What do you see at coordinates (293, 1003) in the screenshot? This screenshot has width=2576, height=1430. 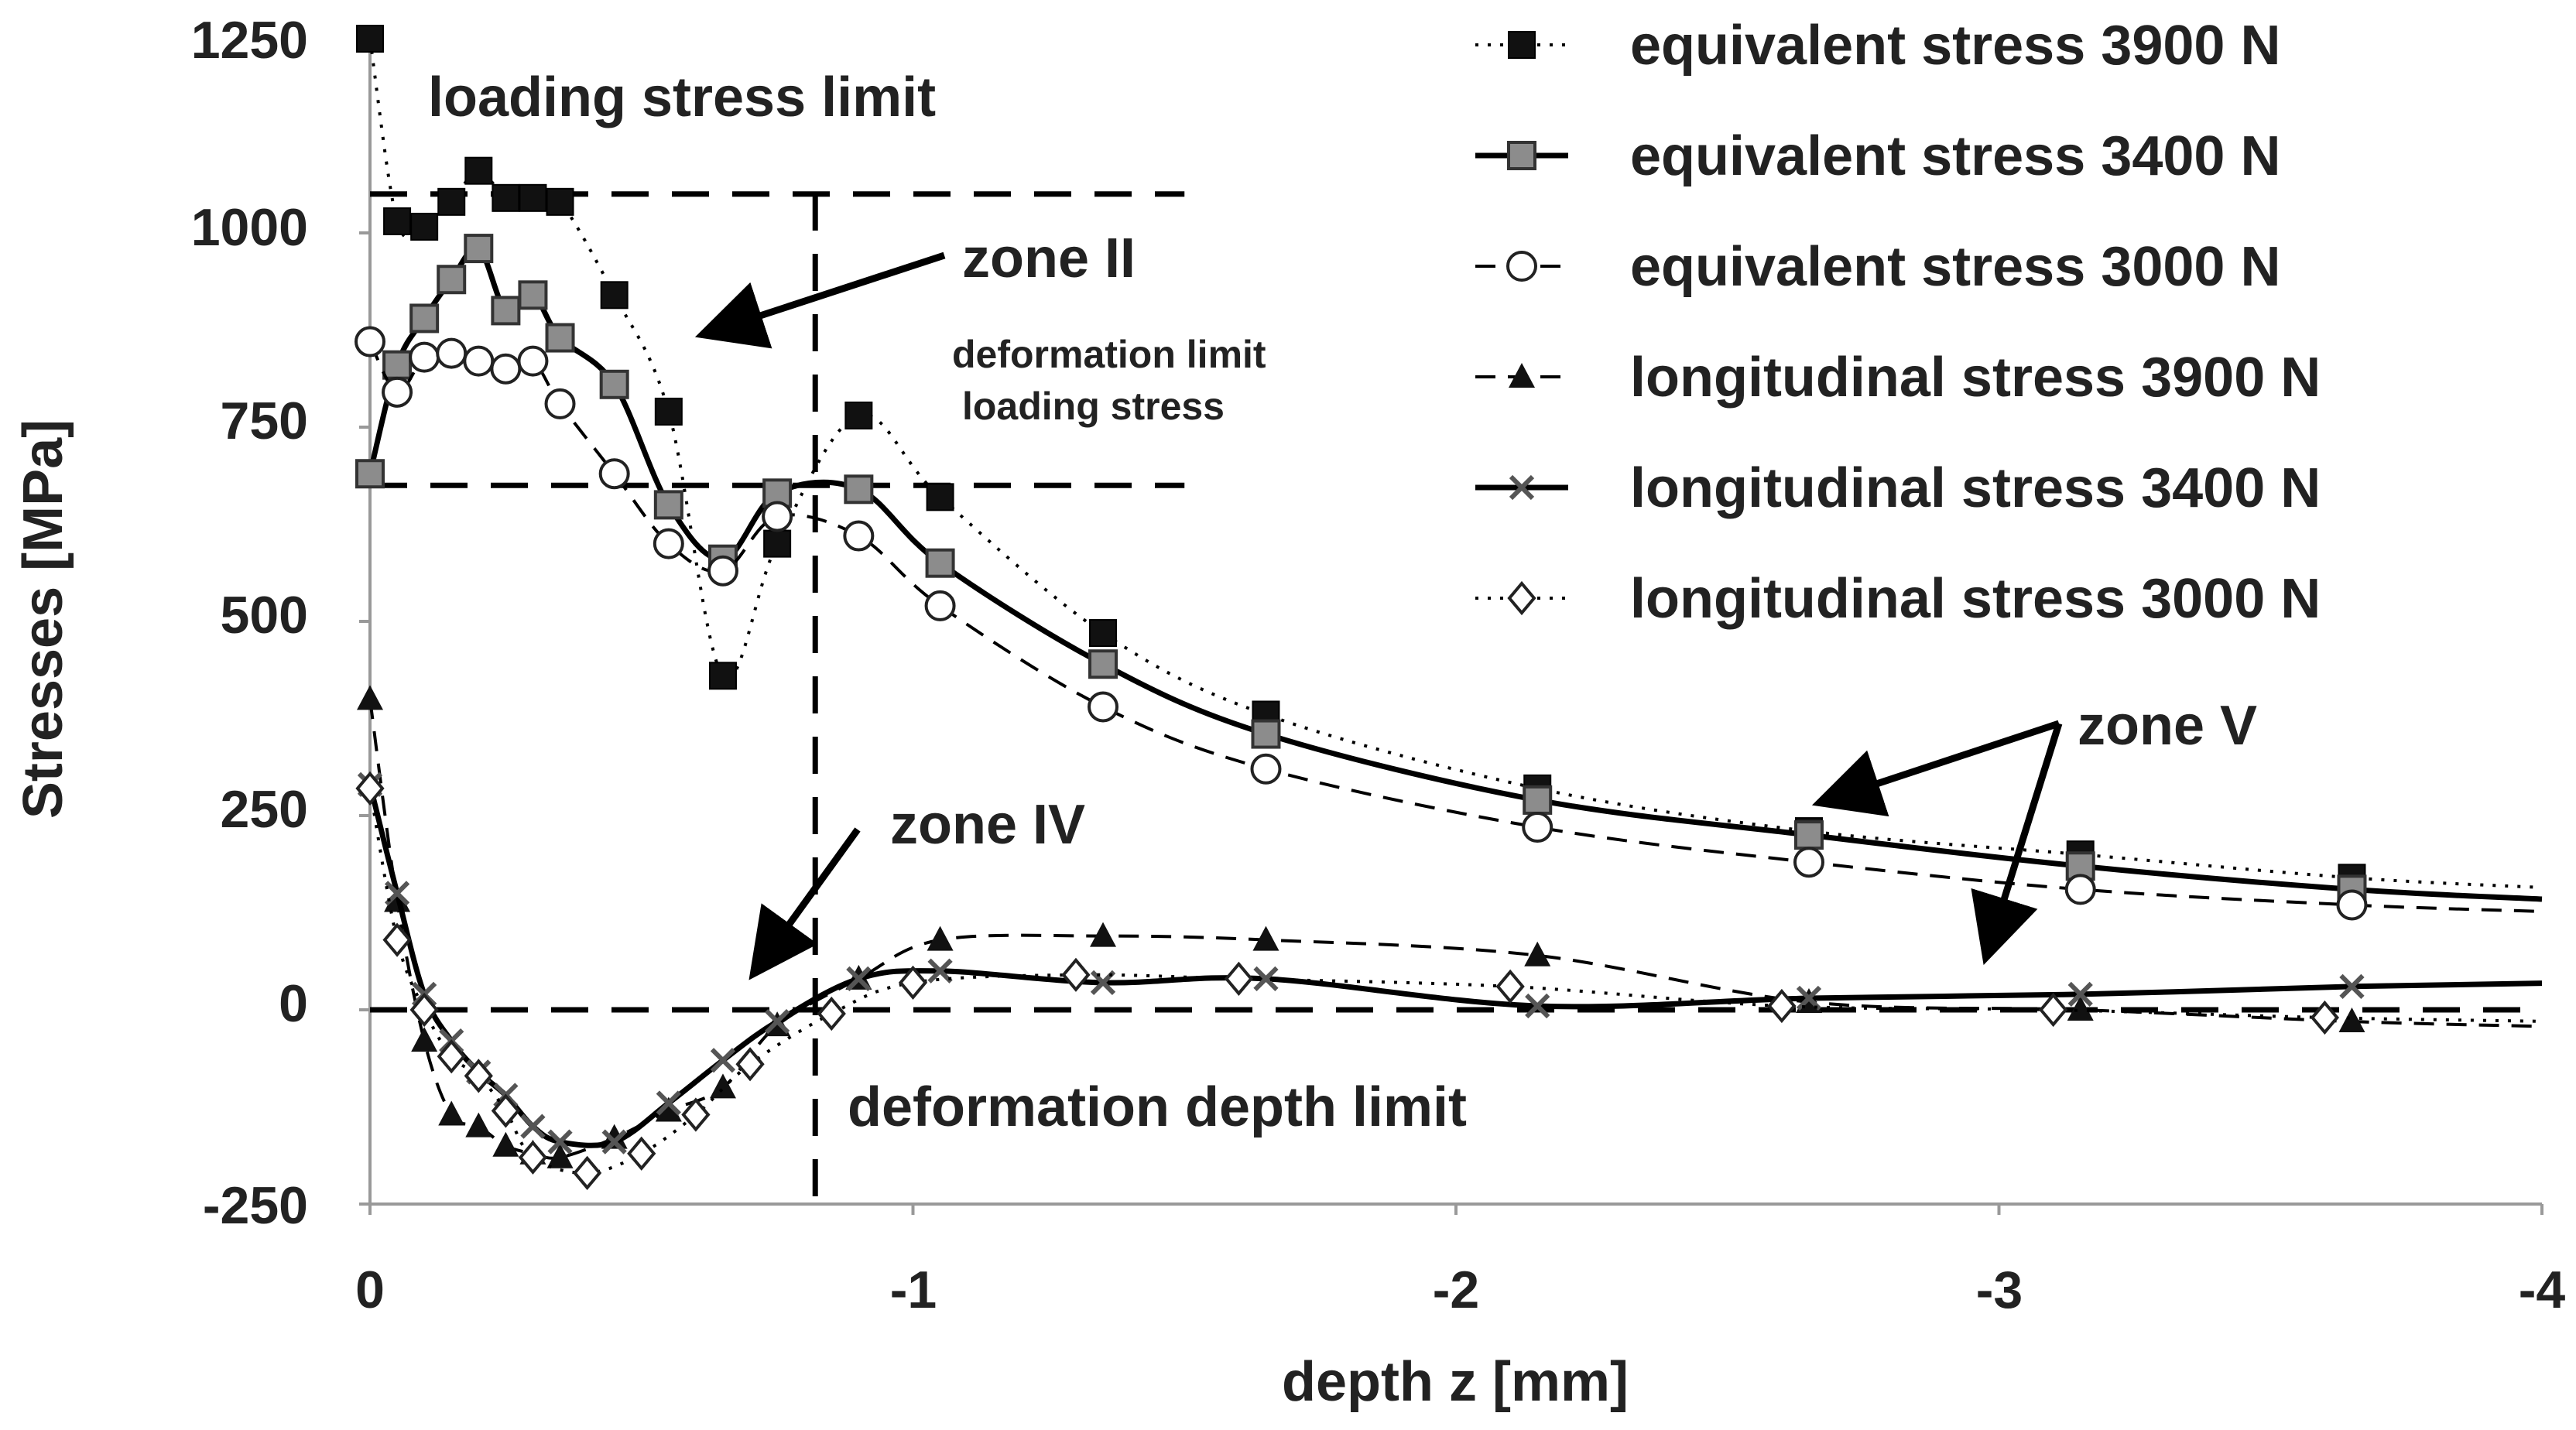 I see `y-tick-label: 0` at bounding box center [293, 1003].